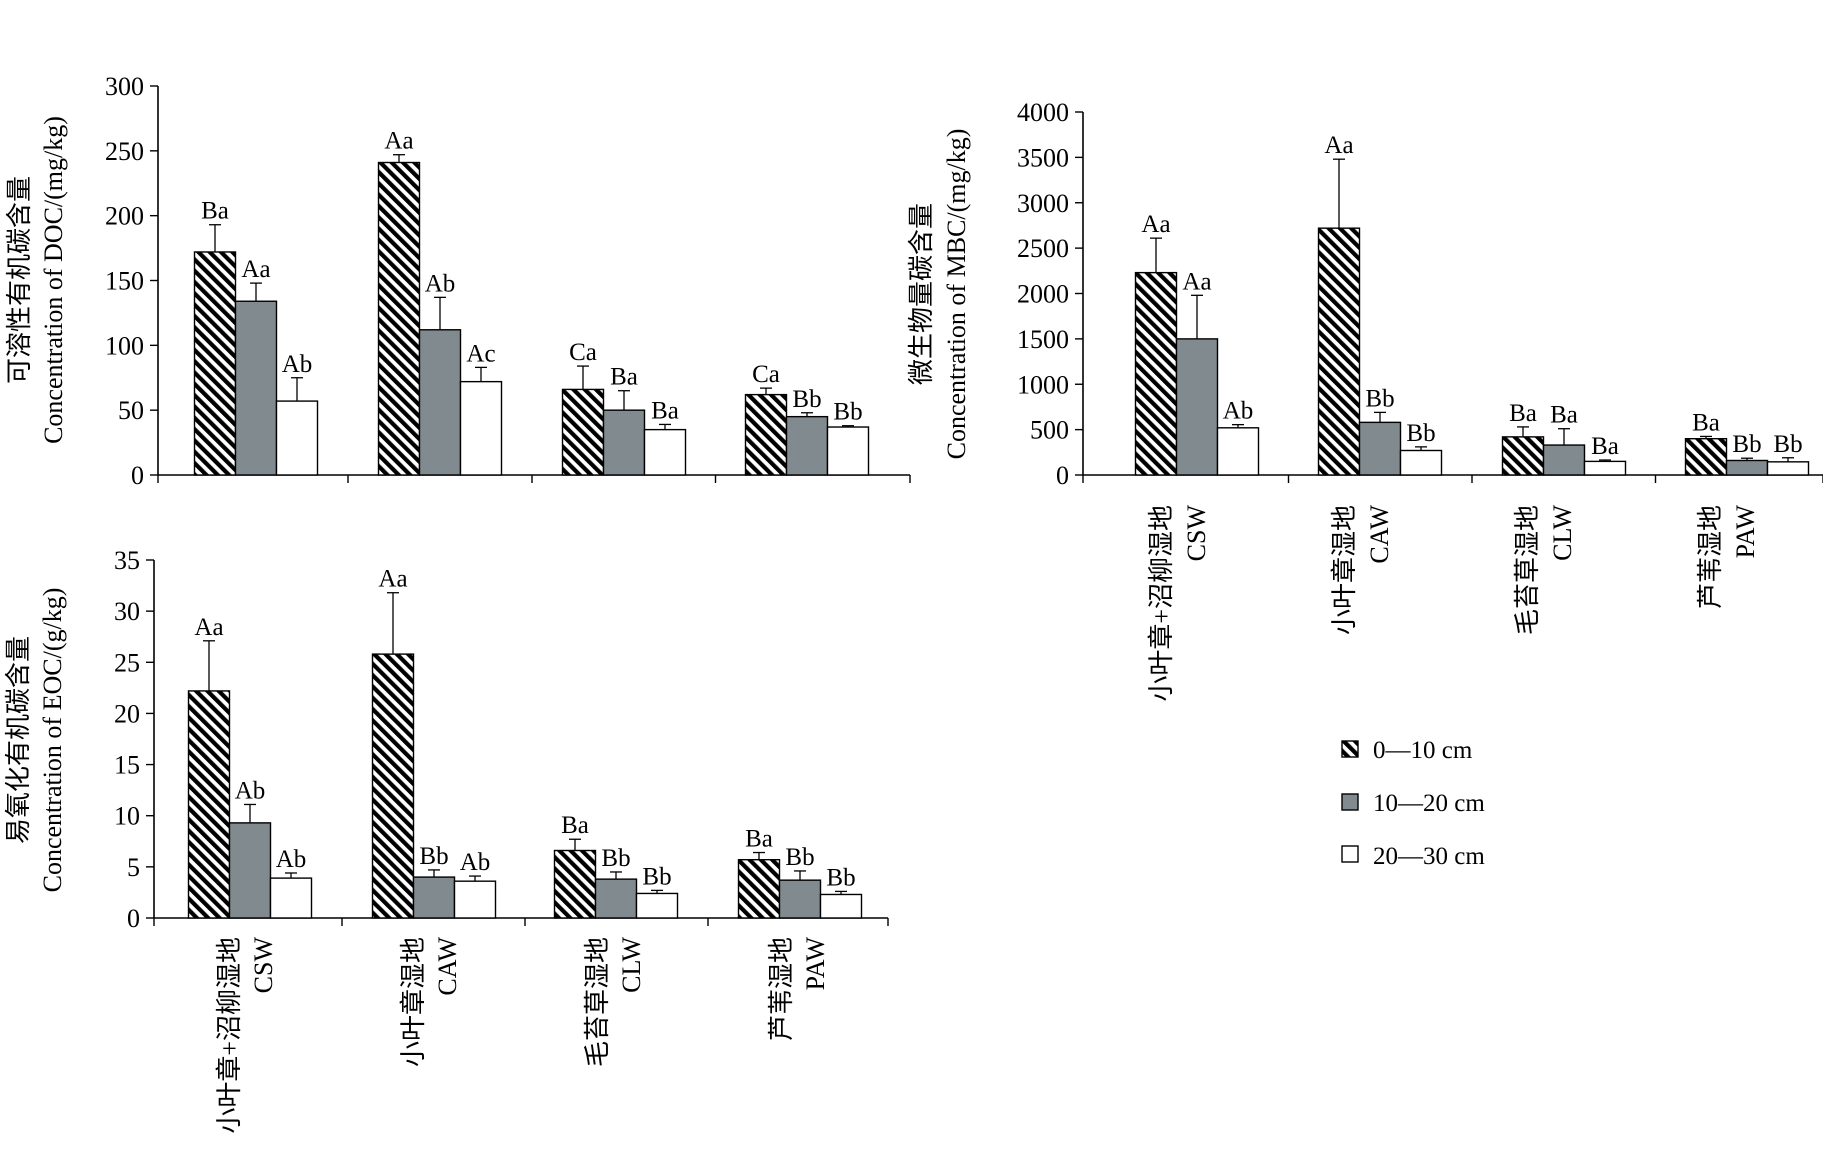 Image resolution: width=1823 pixels, height=1174 pixels. What do you see at coordinates (127, 611) in the screenshot?
I see `y-tick-label: 30` at bounding box center [127, 611].